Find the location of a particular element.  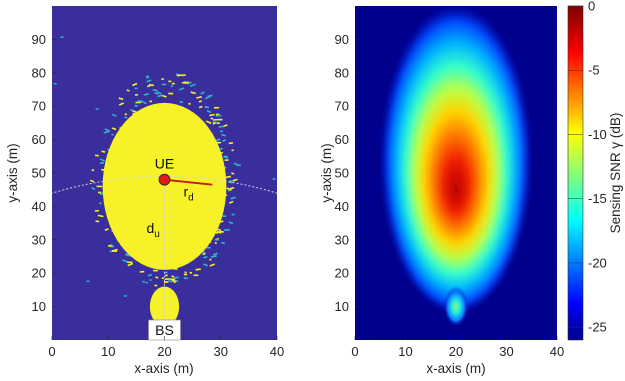

right-x-axis-label: x-axis (m) is located at coordinates (455, 368).